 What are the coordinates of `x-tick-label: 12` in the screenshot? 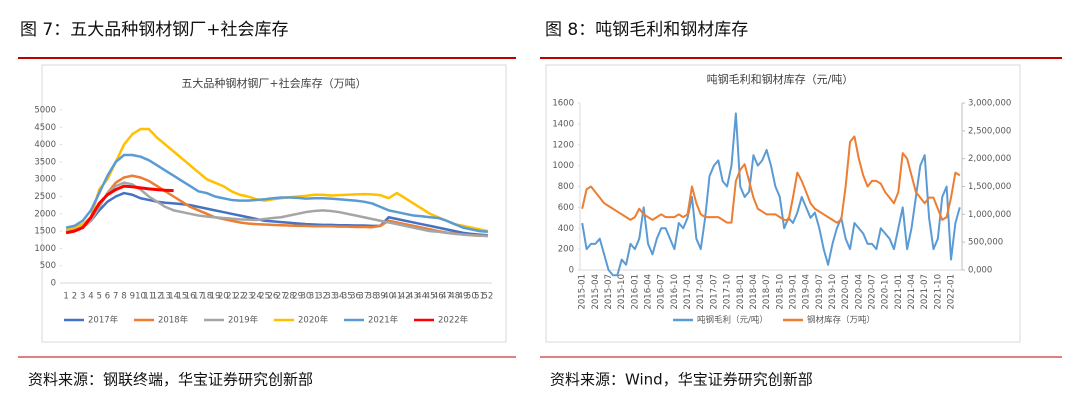 It's located at (157, 297).